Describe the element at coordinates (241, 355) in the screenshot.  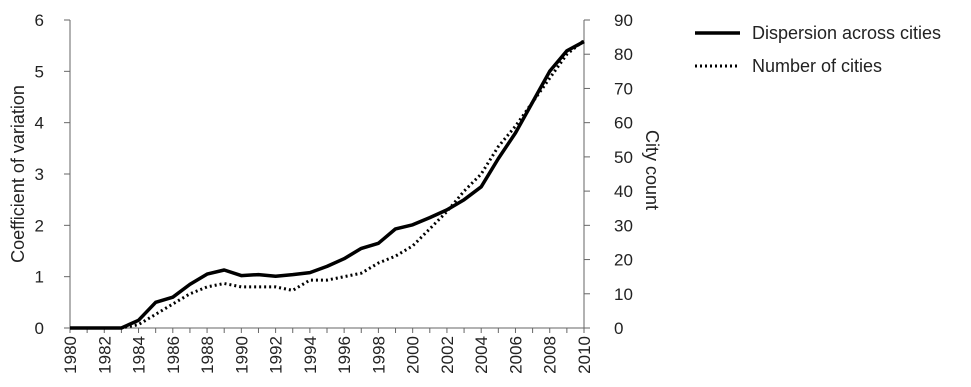
I see `x-tick-label: 1990` at that location.